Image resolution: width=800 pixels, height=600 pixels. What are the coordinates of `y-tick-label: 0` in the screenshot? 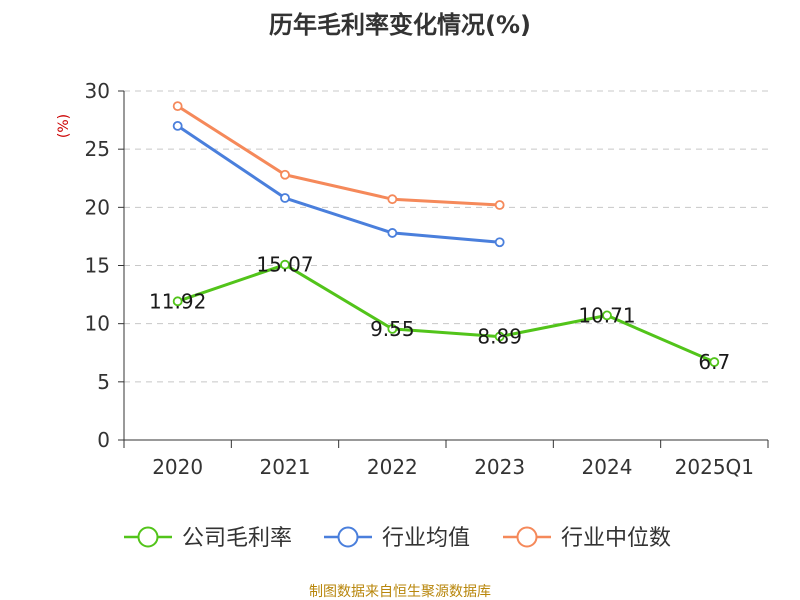 It's located at (103, 440).